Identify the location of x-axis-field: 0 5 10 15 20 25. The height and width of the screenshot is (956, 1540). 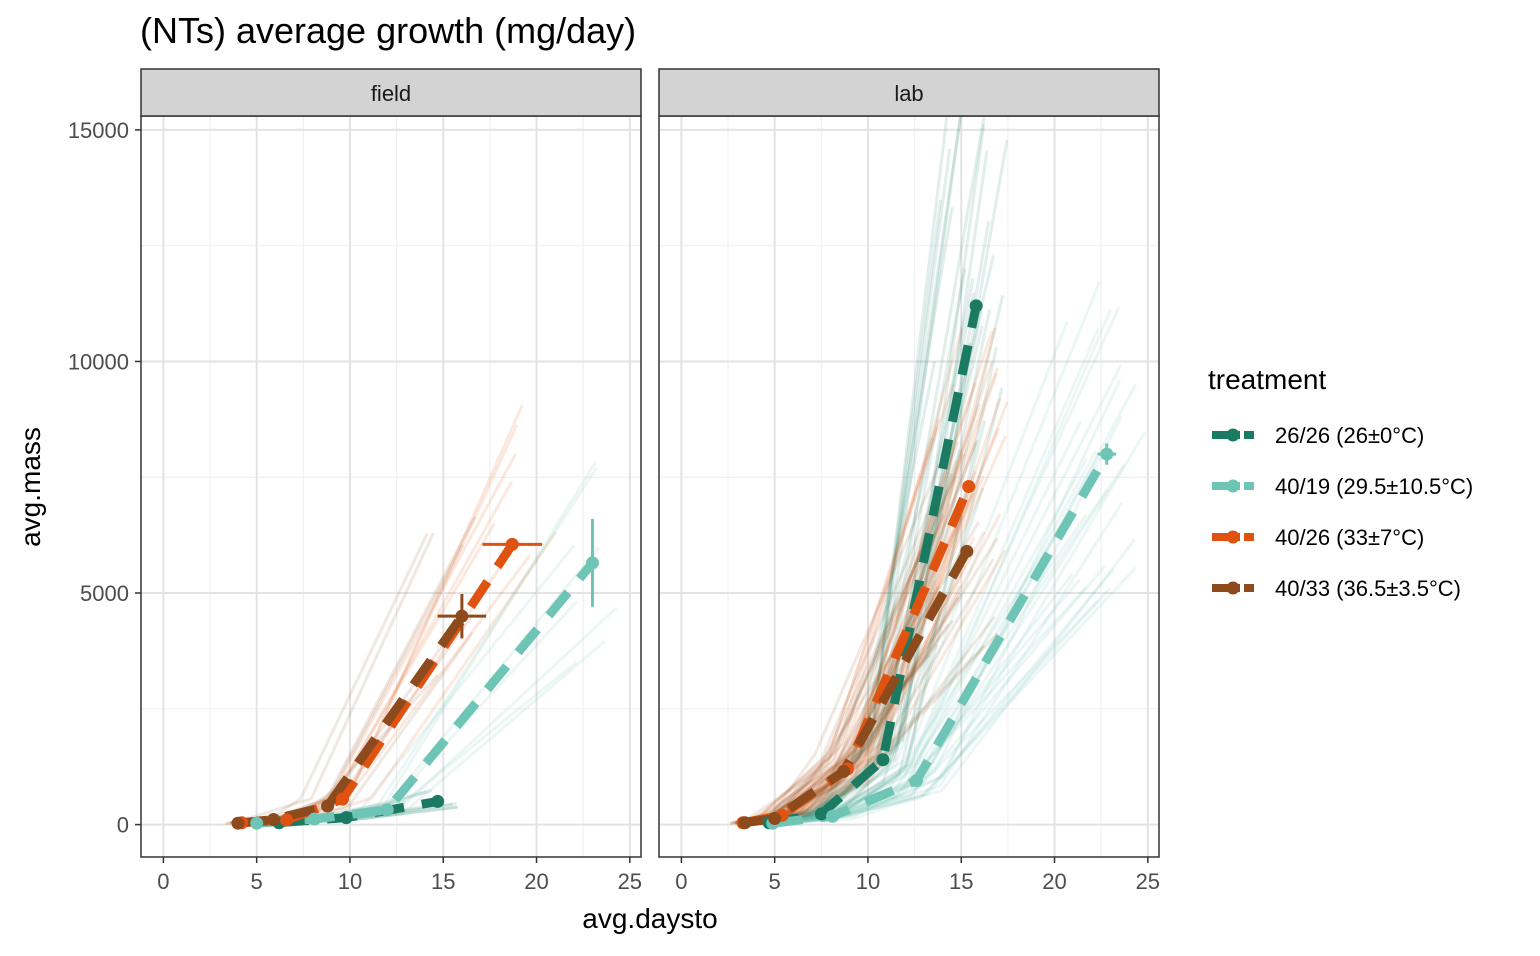
(399, 875).